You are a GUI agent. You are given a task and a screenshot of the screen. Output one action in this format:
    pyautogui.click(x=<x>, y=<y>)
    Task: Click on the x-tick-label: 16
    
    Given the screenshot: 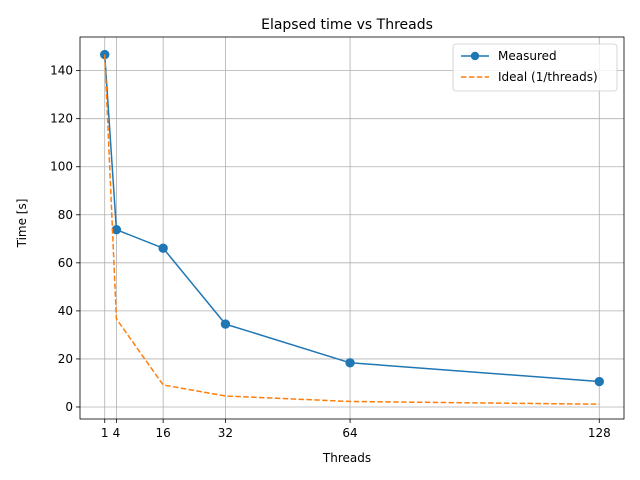 What is the action you would take?
    pyautogui.click(x=162, y=433)
    